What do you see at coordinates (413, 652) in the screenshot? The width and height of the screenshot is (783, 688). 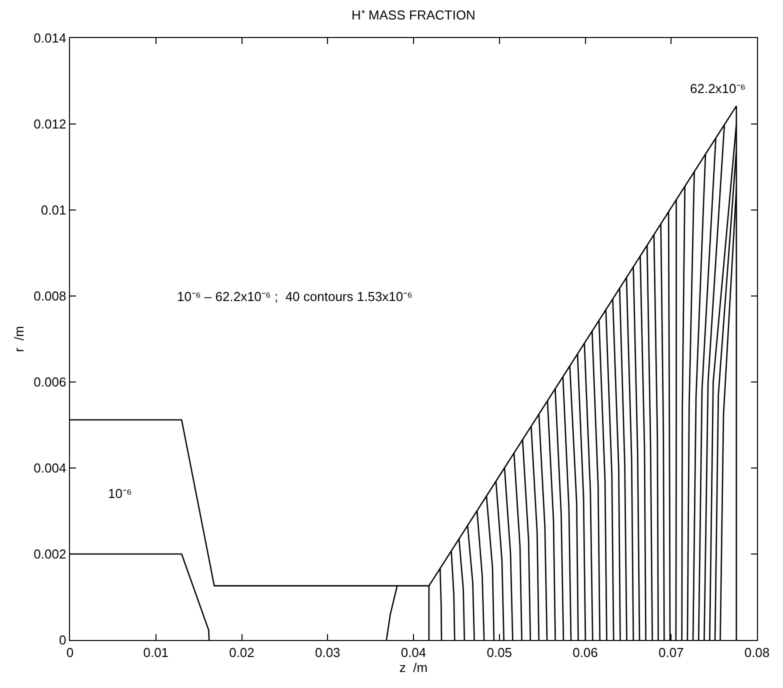 I see `x-tick-label: 0.04` at bounding box center [413, 652].